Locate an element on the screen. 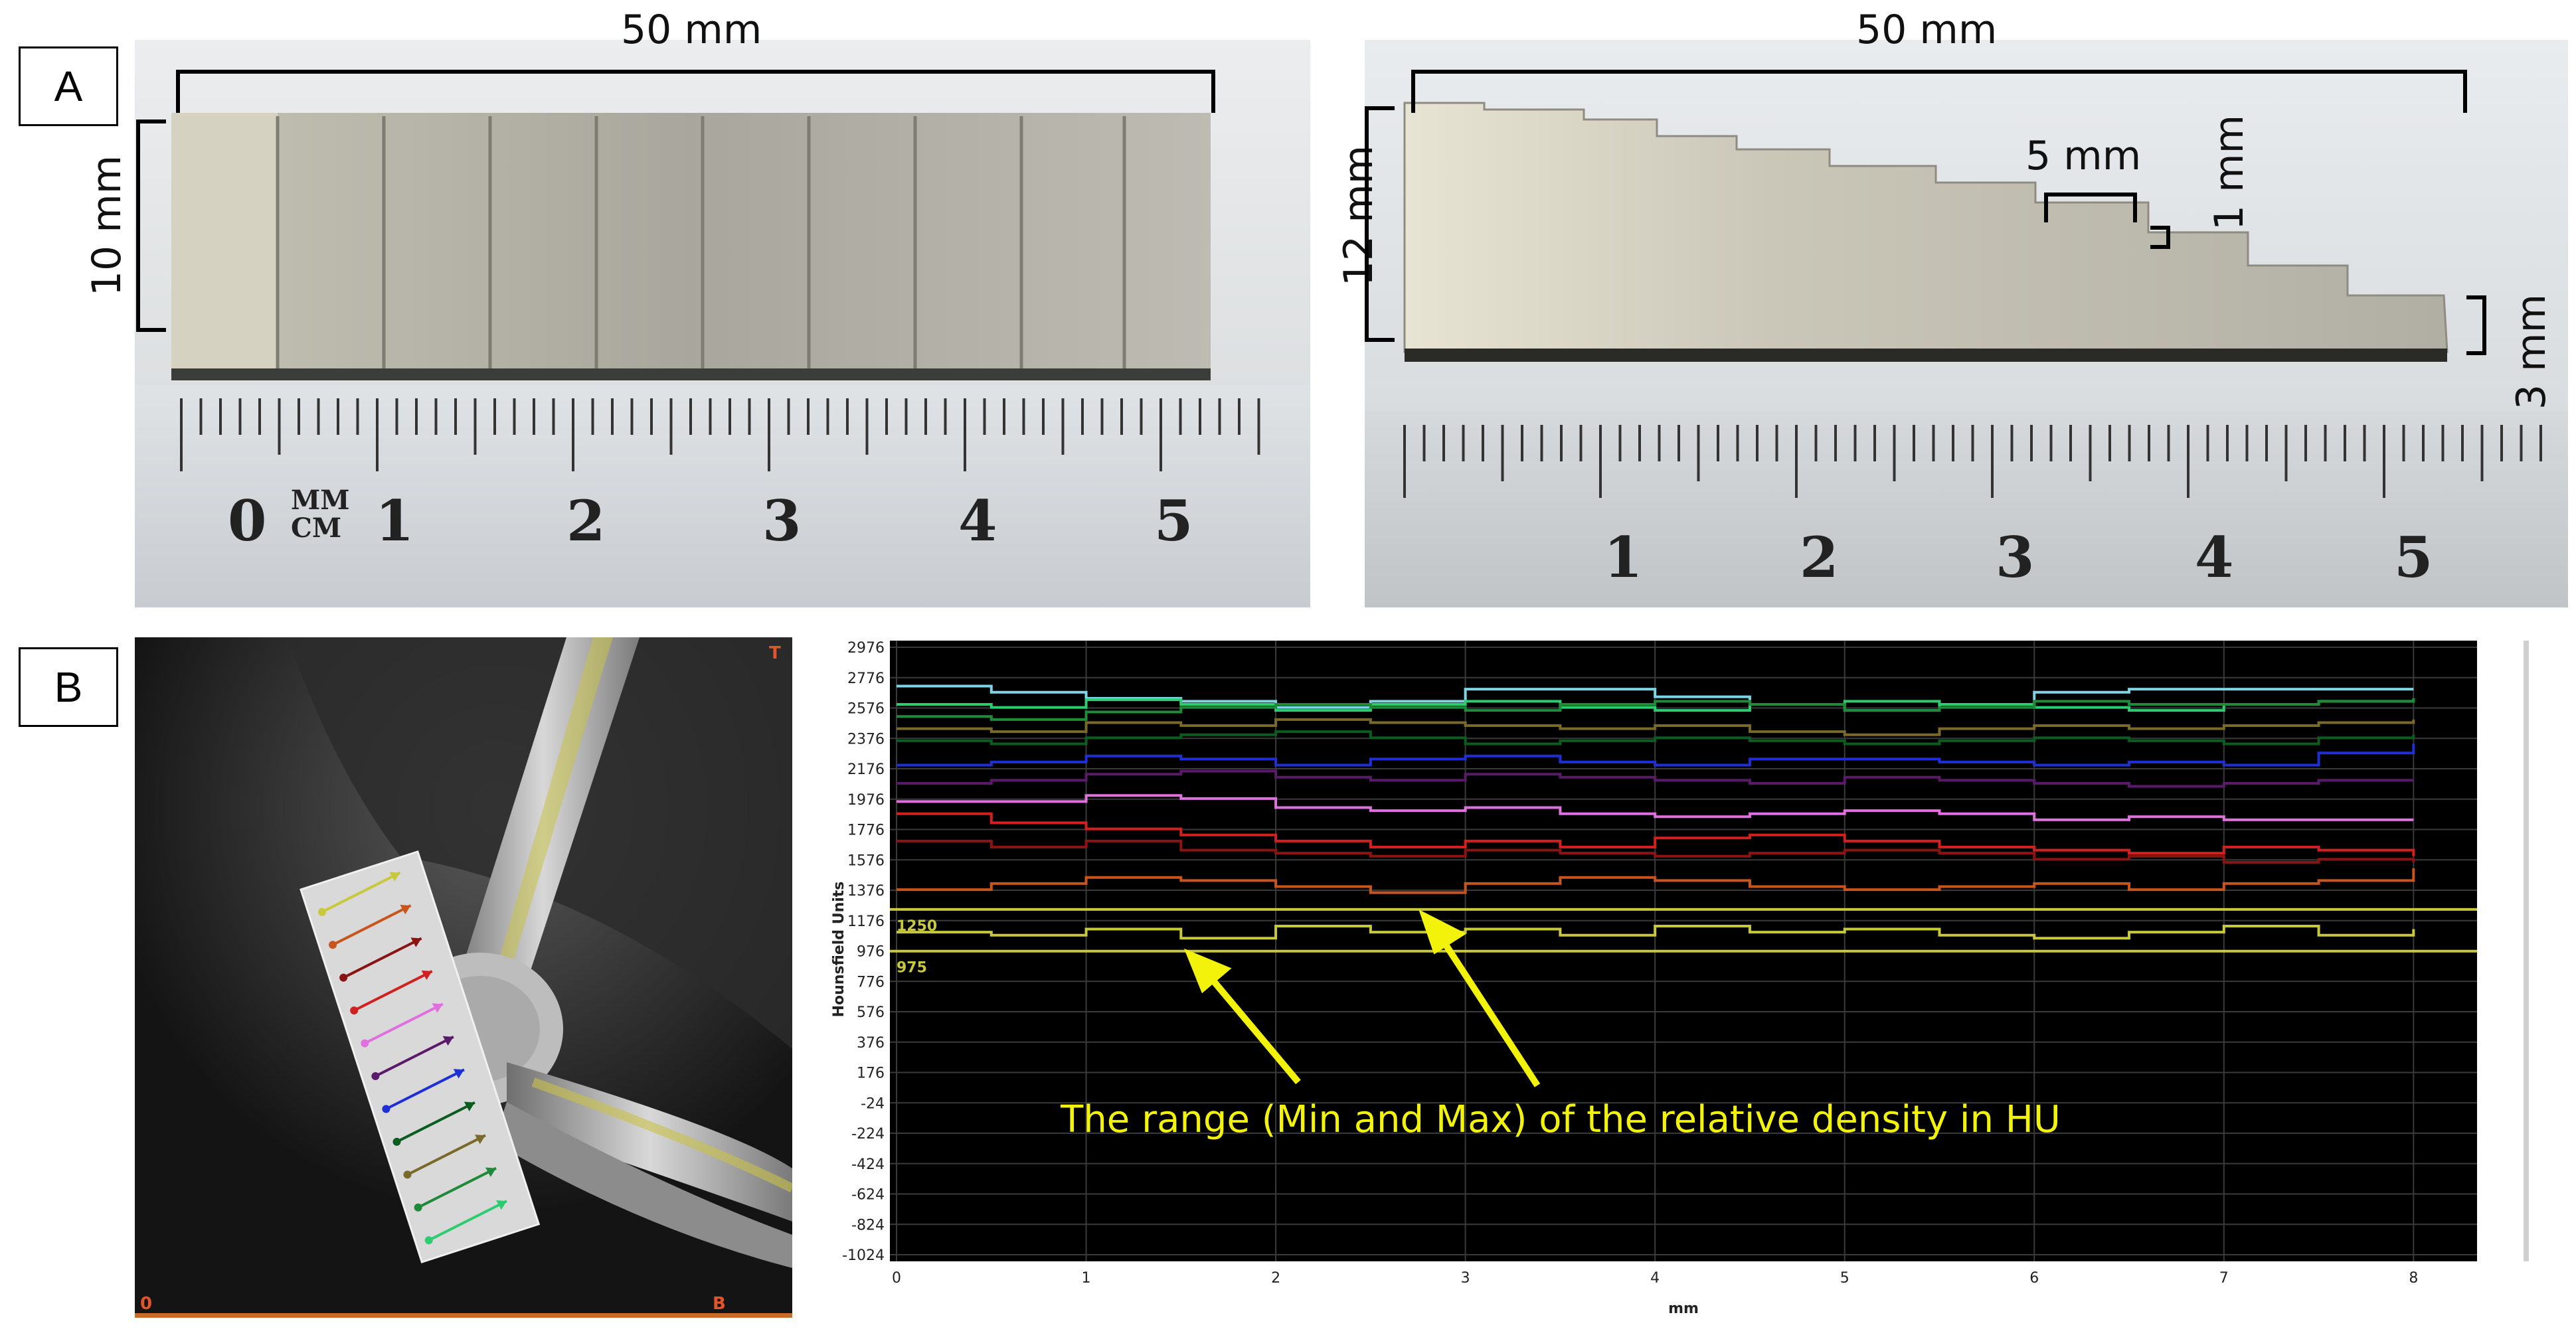 The height and width of the screenshot is (1341, 2576). y-tick-label: 2376 is located at coordinates (866, 740).